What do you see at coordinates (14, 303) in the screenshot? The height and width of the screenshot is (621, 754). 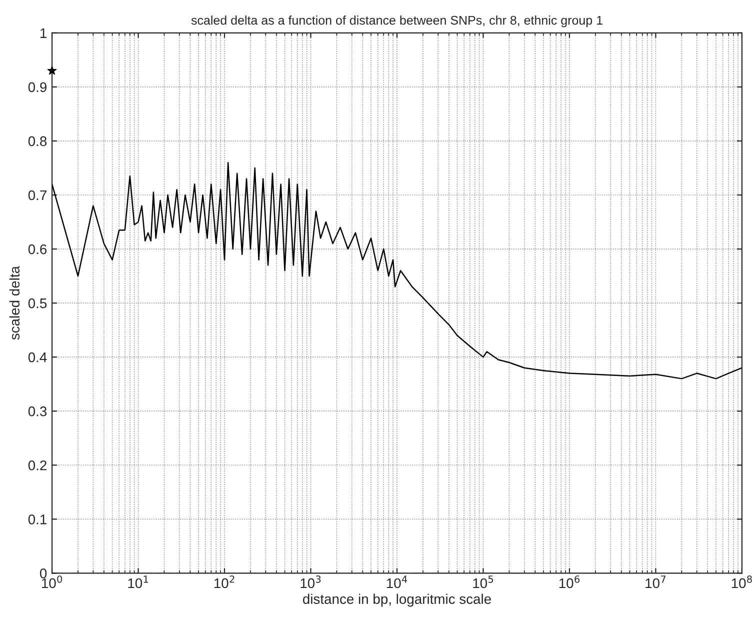 I see `y-axis-title: scaled delta` at bounding box center [14, 303].